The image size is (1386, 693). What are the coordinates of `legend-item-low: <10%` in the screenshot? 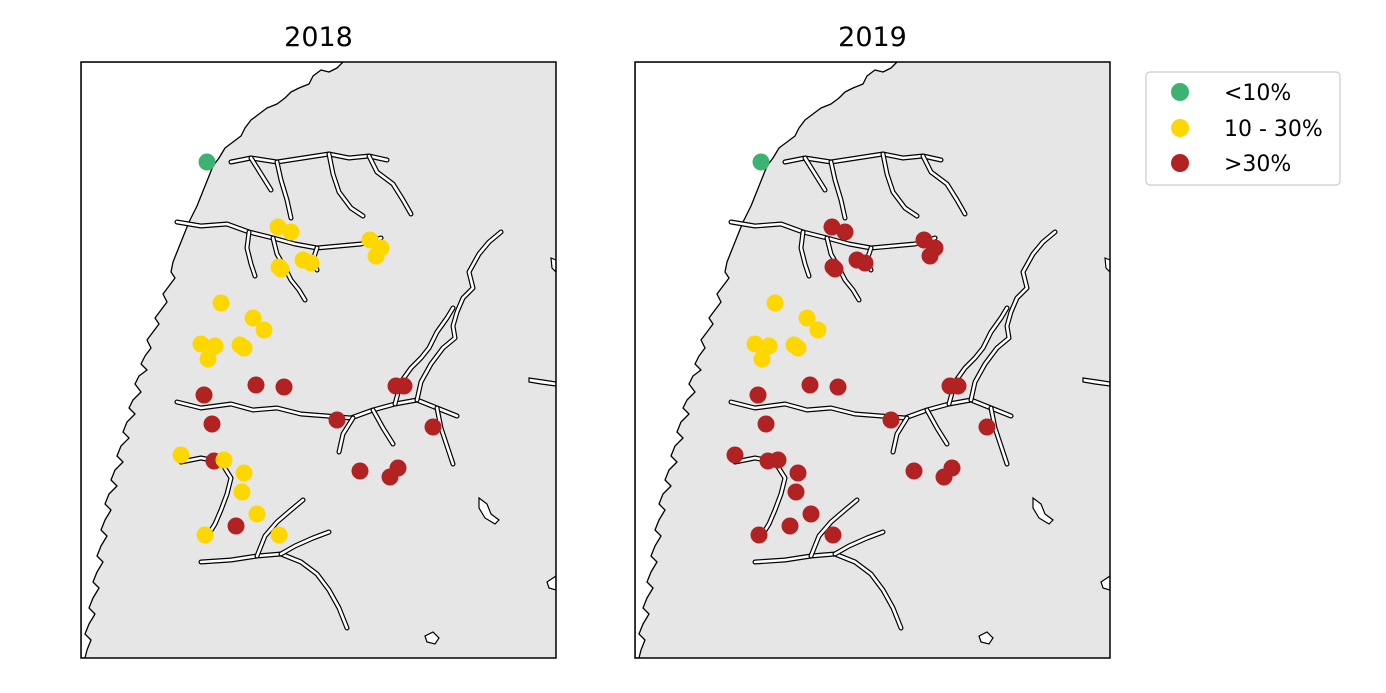 It's located at (1231, 93).